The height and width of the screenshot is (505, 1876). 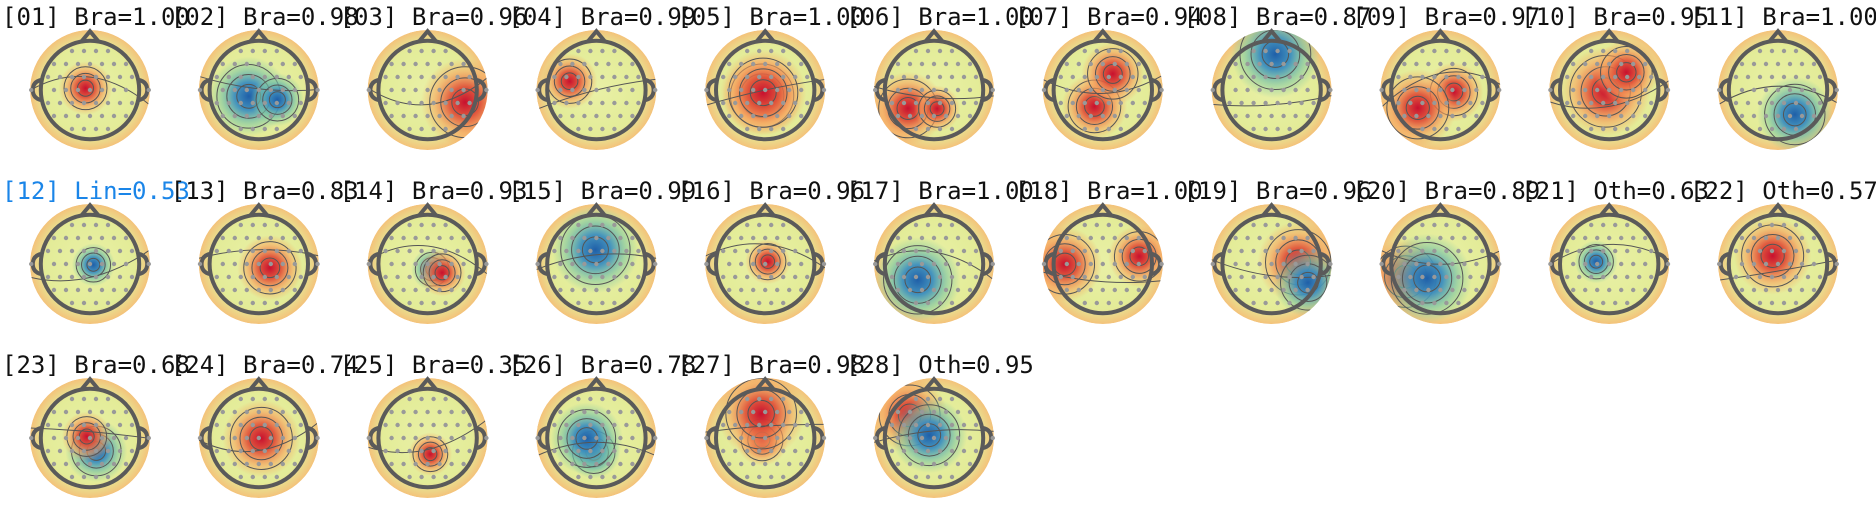 I want to click on component-label: [20] Bra=0.89, so click(x=1446, y=191).